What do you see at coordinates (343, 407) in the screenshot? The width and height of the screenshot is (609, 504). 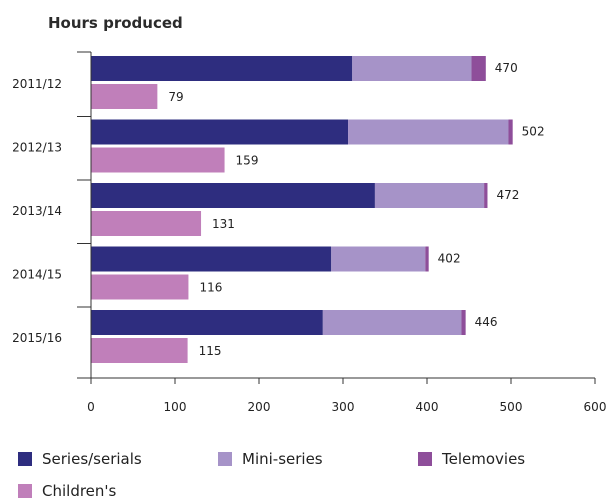 I see `x-tick-label-300: 300` at bounding box center [343, 407].